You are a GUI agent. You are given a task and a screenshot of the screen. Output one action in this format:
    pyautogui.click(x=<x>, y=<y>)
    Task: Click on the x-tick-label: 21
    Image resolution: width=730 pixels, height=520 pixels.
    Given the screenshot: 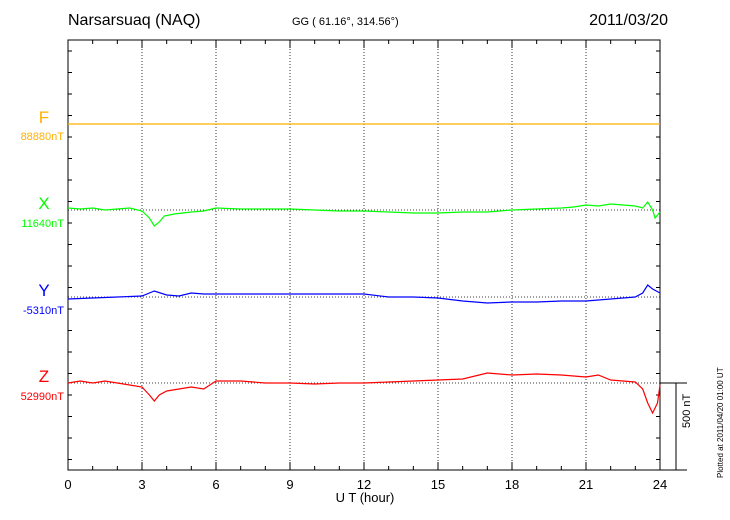 What is the action you would take?
    pyautogui.click(x=586, y=484)
    